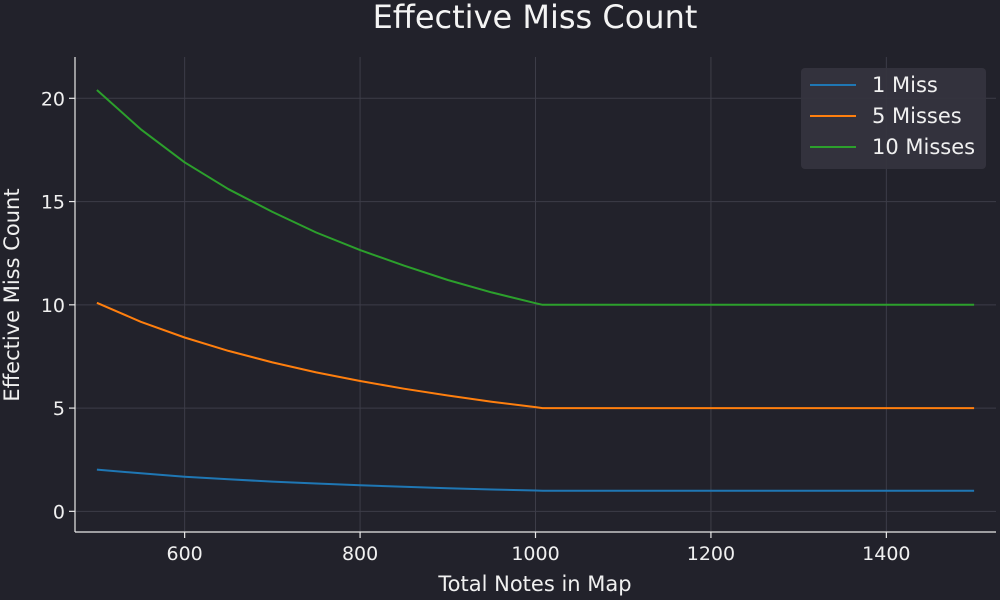 The height and width of the screenshot is (600, 1000). Describe the element at coordinates (53, 306) in the screenshot. I see `y-tick-label: 10` at that location.